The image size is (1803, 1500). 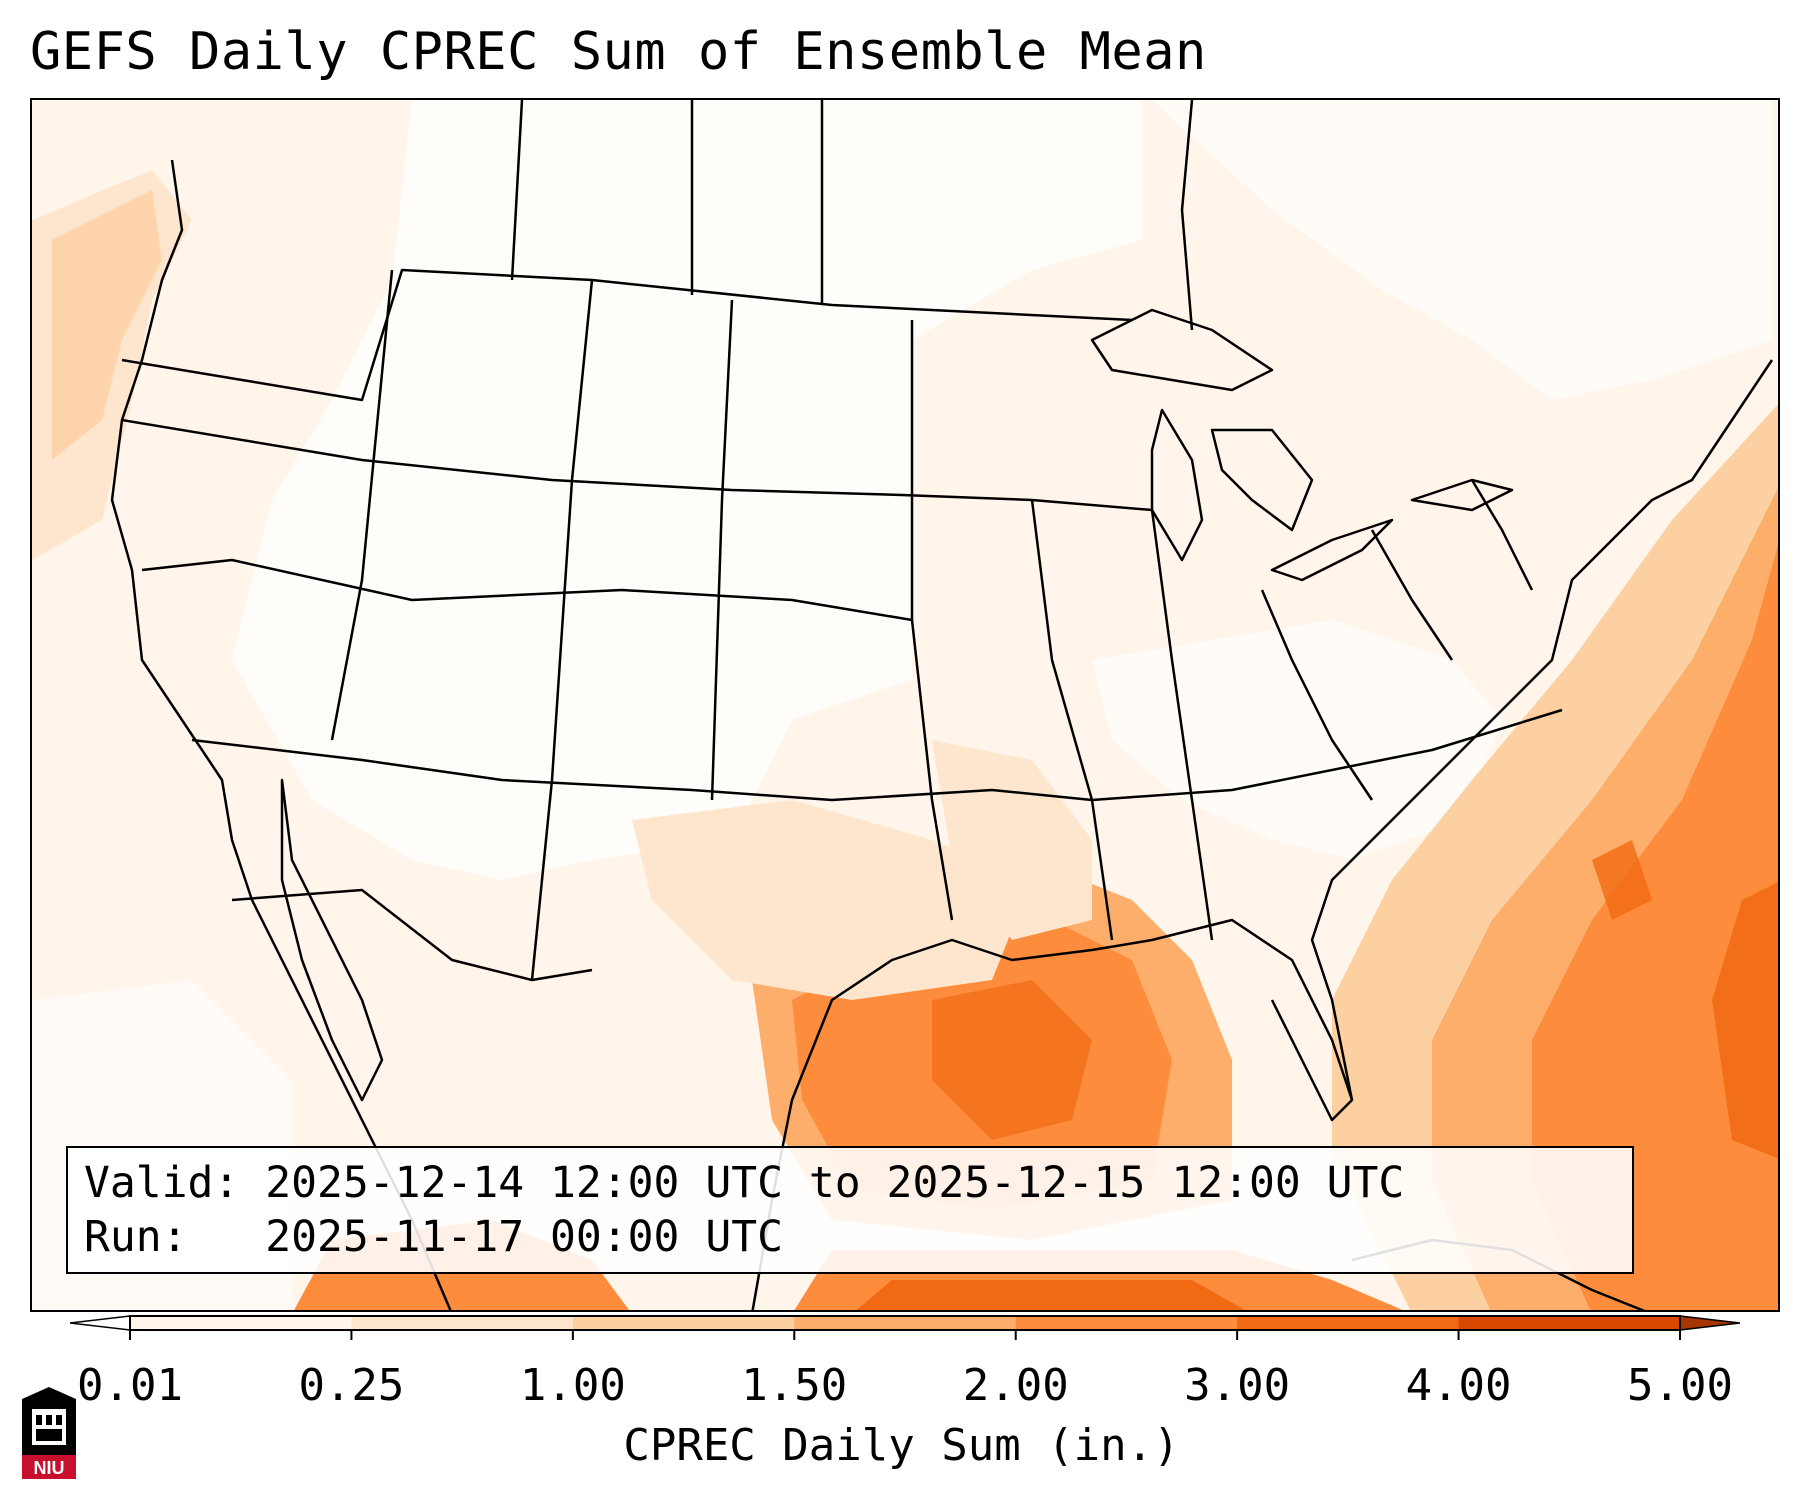 What do you see at coordinates (1182, 725) in the screenshot?
I see `boundary-midwest2` at bounding box center [1182, 725].